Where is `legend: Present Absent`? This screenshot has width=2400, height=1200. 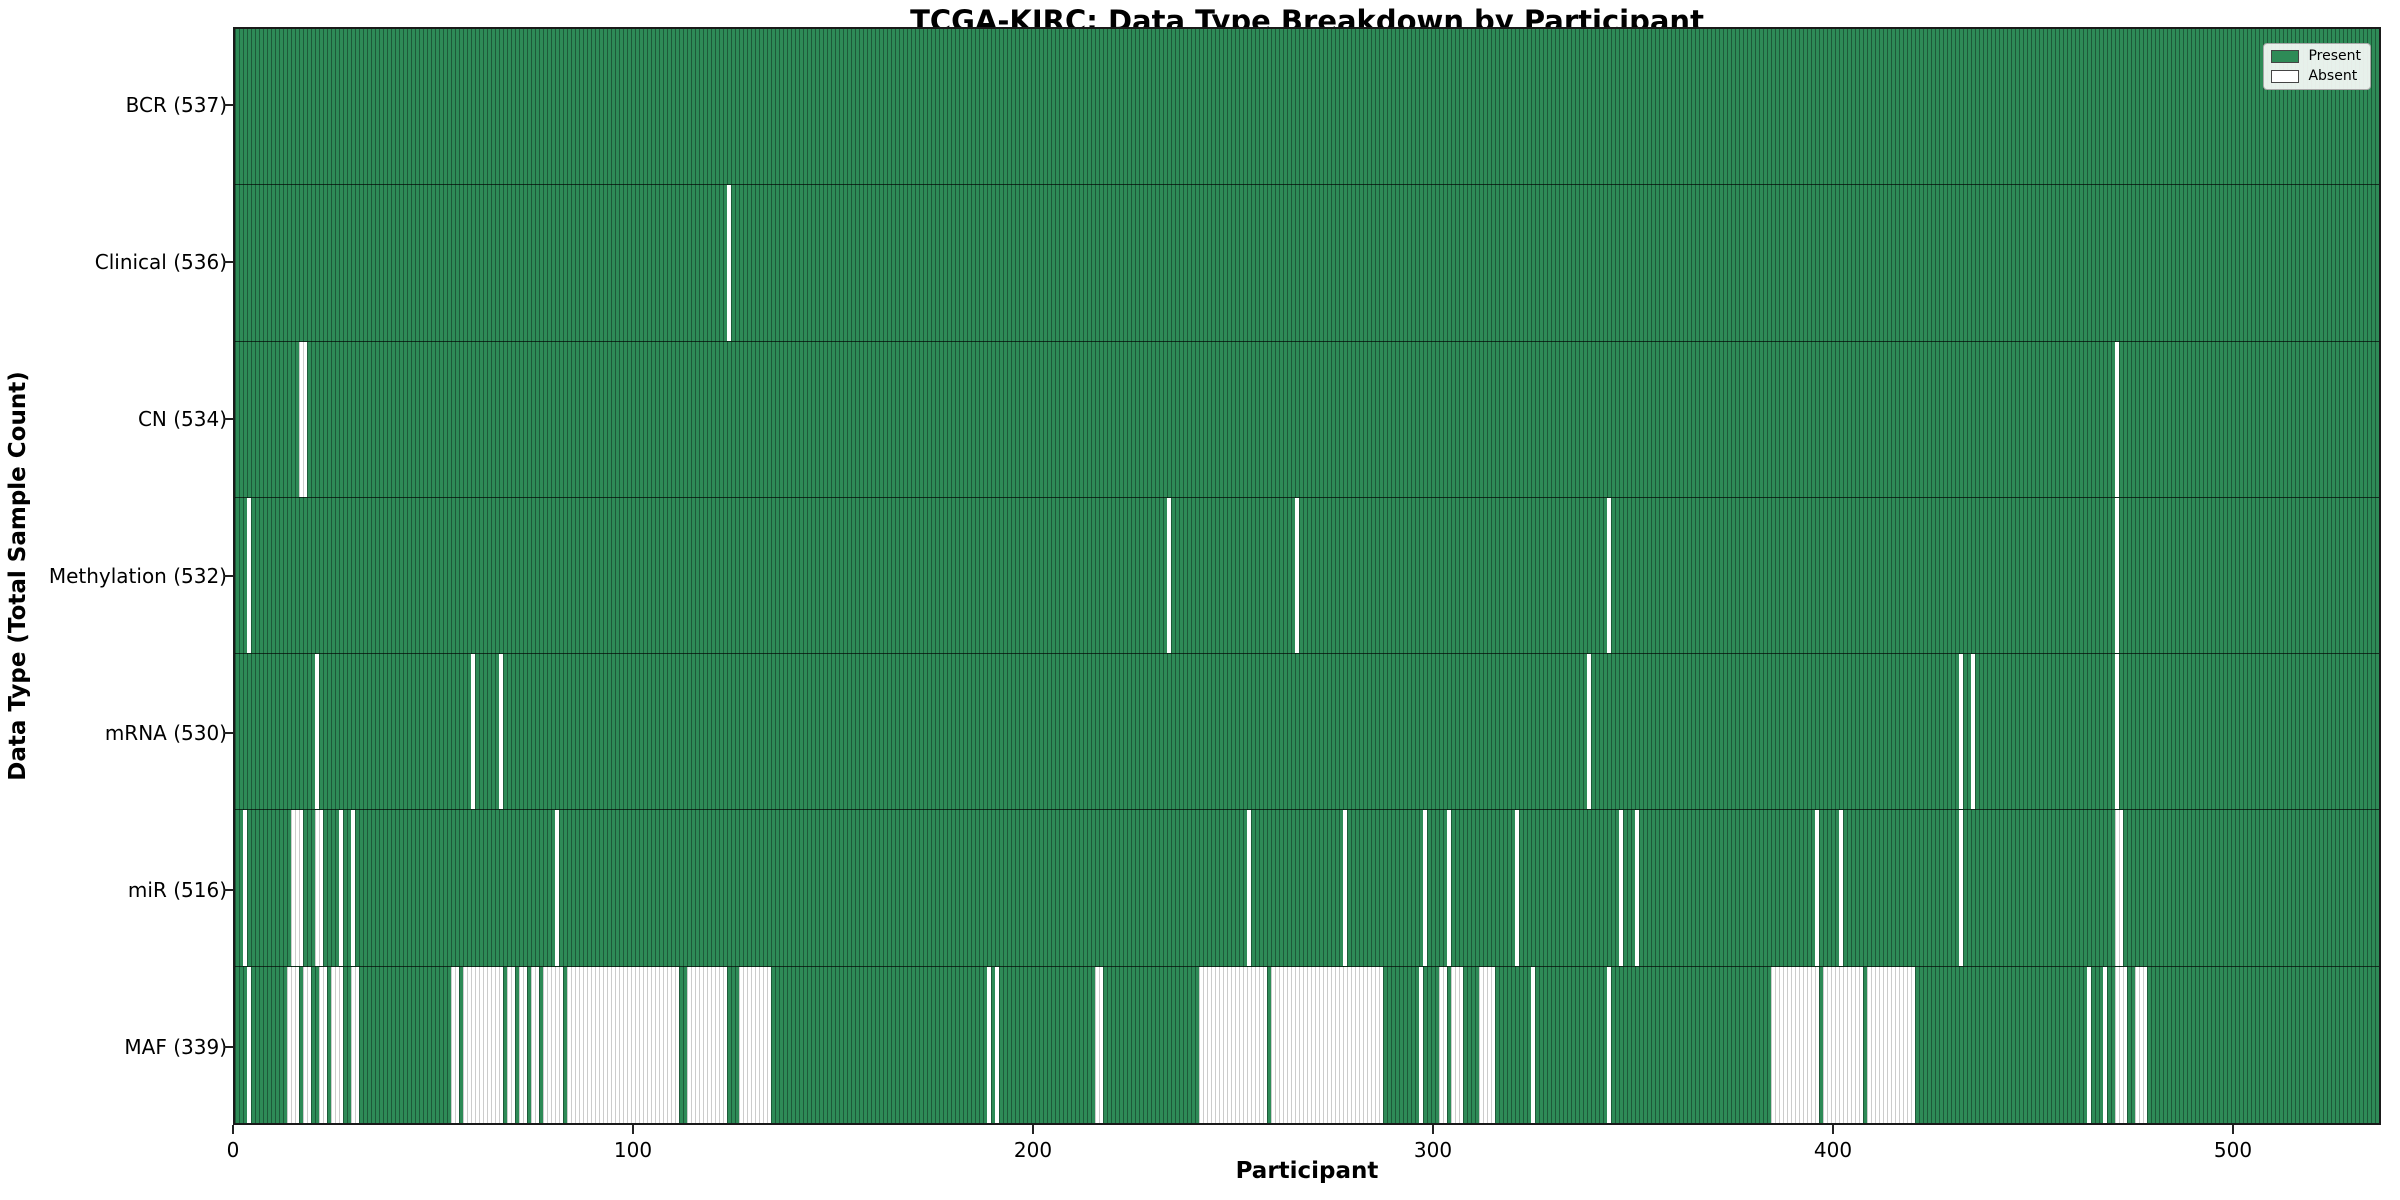 legend: Present Absent is located at coordinates (2317, 66).